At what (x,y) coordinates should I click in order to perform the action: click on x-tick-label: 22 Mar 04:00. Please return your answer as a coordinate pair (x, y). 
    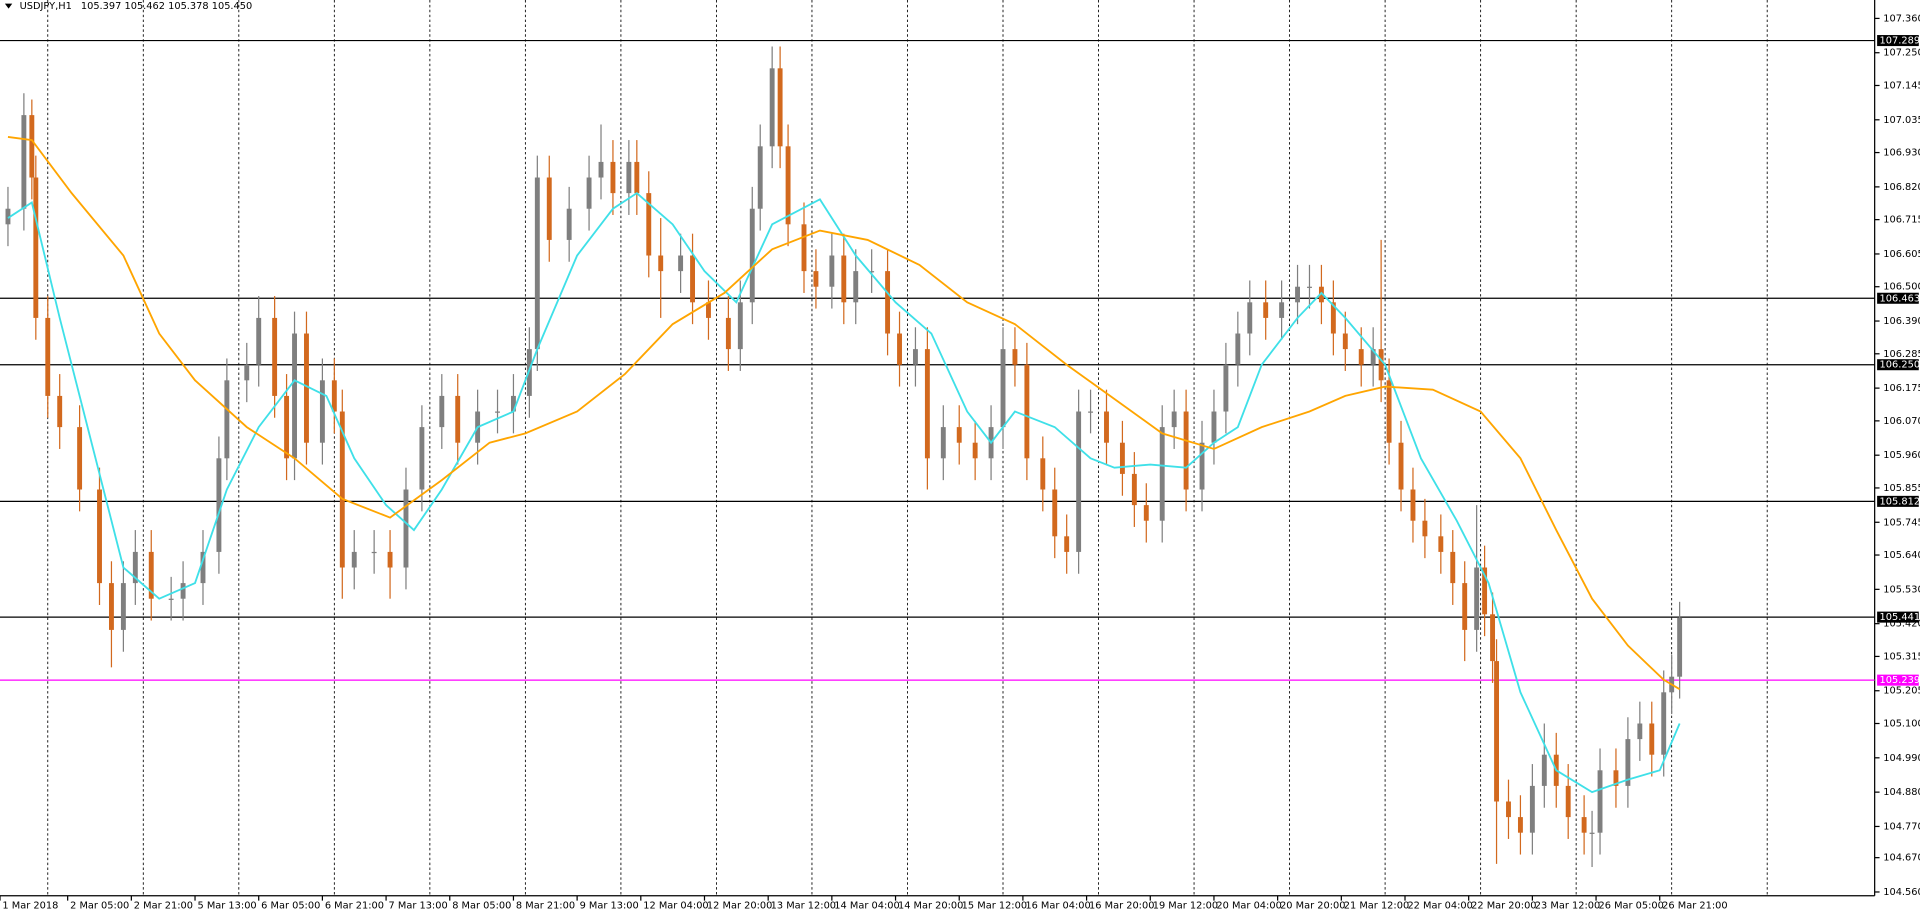
    Looking at the image, I should click on (1439, 906).